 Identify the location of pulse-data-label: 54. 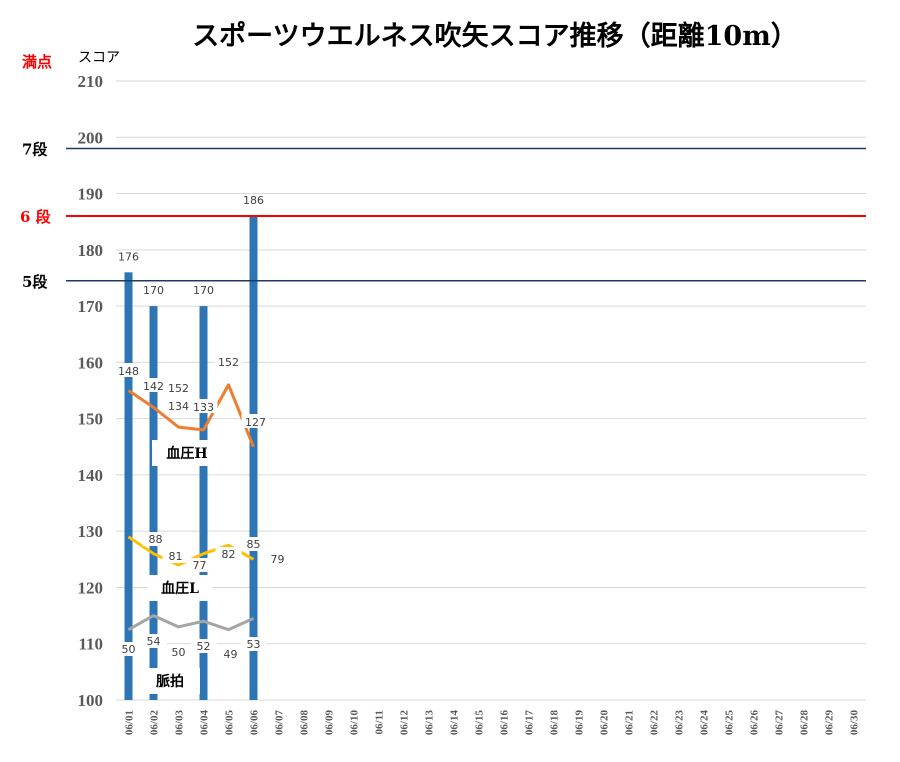
(154, 641).